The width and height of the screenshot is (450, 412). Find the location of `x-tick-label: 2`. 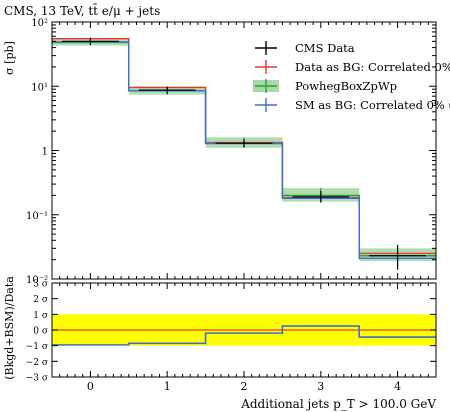

x-tick-label: 2 is located at coordinates (244, 386).